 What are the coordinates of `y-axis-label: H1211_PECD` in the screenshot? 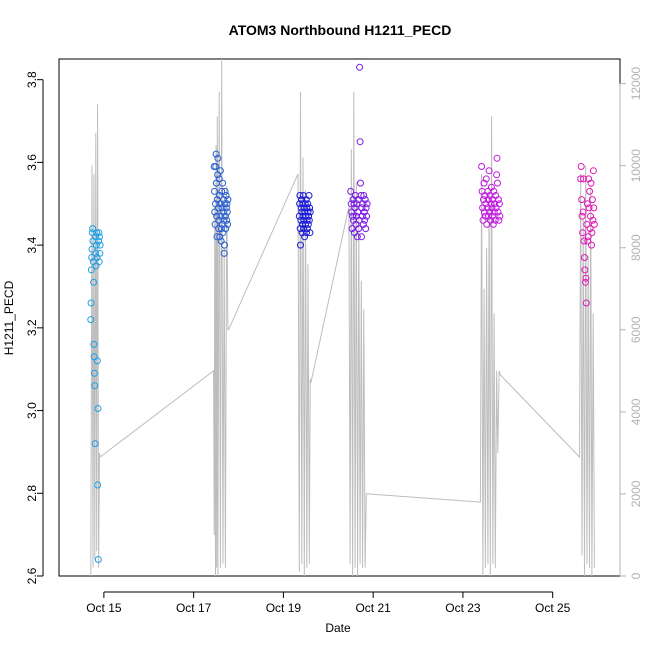 It's located at (9, 317).